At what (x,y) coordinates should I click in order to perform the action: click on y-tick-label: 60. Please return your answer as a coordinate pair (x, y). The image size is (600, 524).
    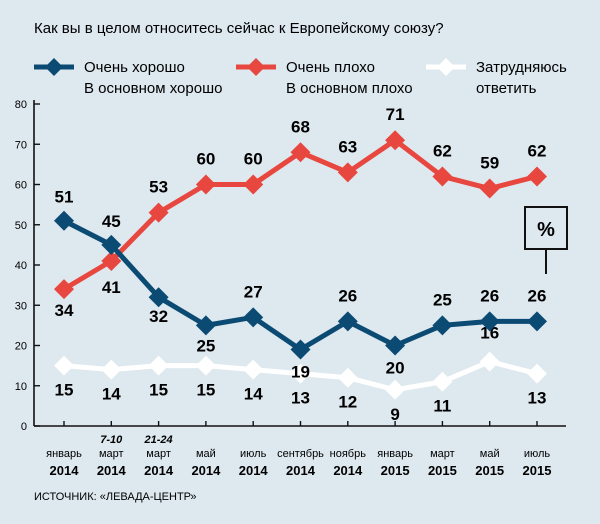
    Looking at the image, I should click on (21, 186).